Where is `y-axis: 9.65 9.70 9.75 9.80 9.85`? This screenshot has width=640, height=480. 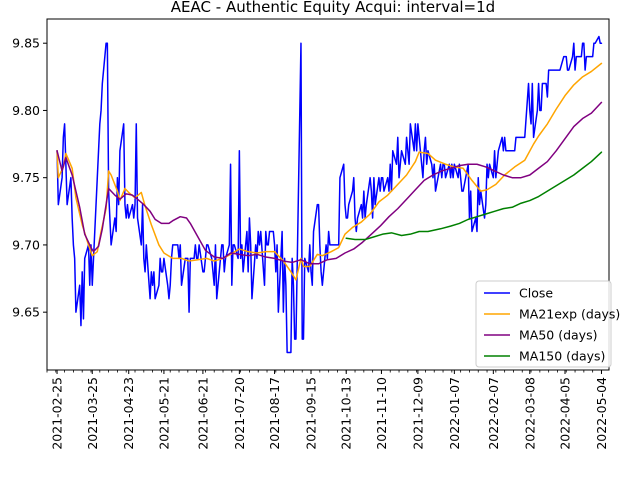
y-axis: 9.65 9.70 9.75 9.80 9.85 is located at coordinates (29, 178).